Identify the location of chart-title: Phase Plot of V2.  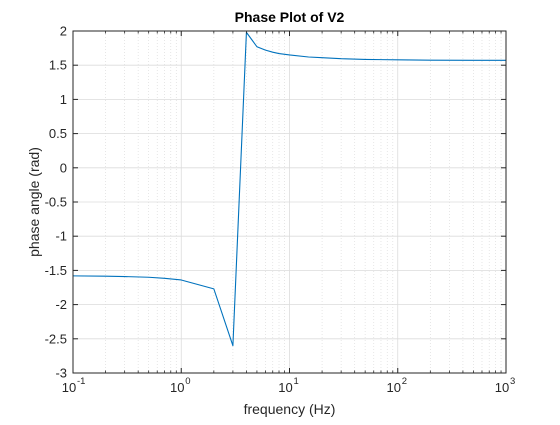
(290, 17).